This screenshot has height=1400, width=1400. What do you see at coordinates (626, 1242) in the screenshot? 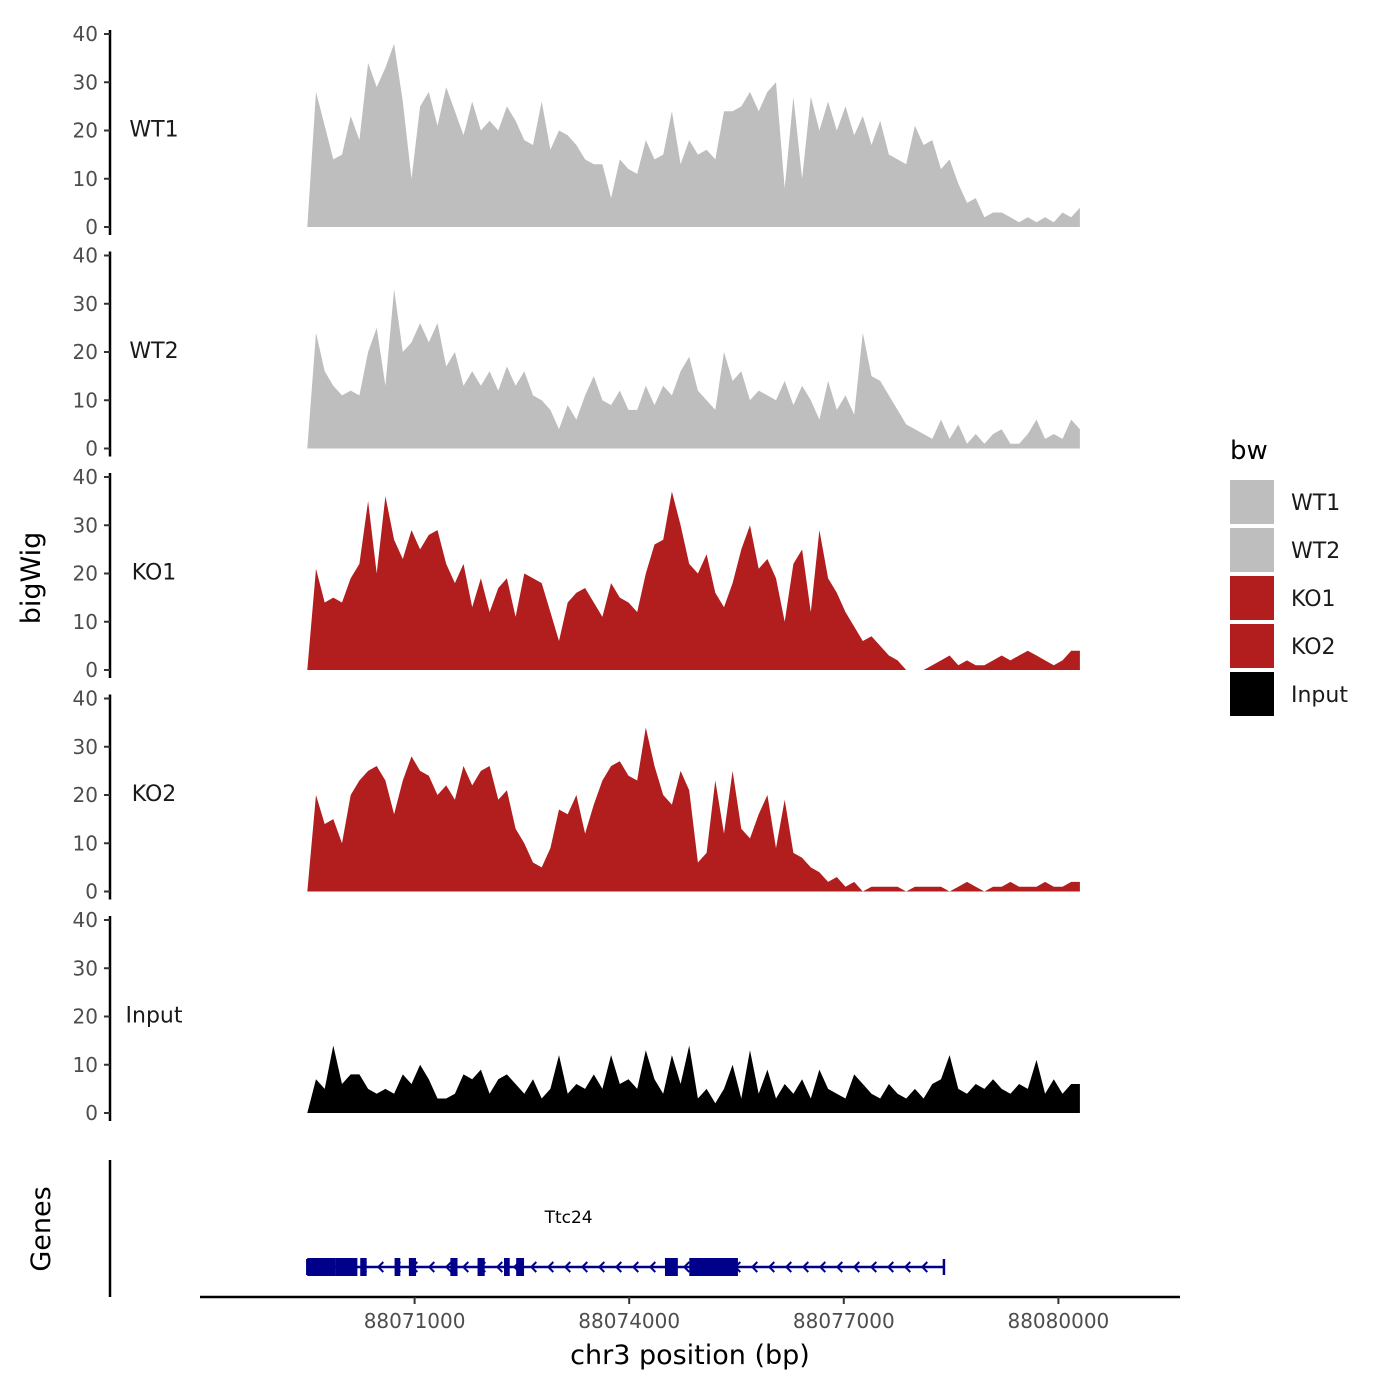
I see `gene-ttc24: Ttc24` at bounding box center [626, 1242].